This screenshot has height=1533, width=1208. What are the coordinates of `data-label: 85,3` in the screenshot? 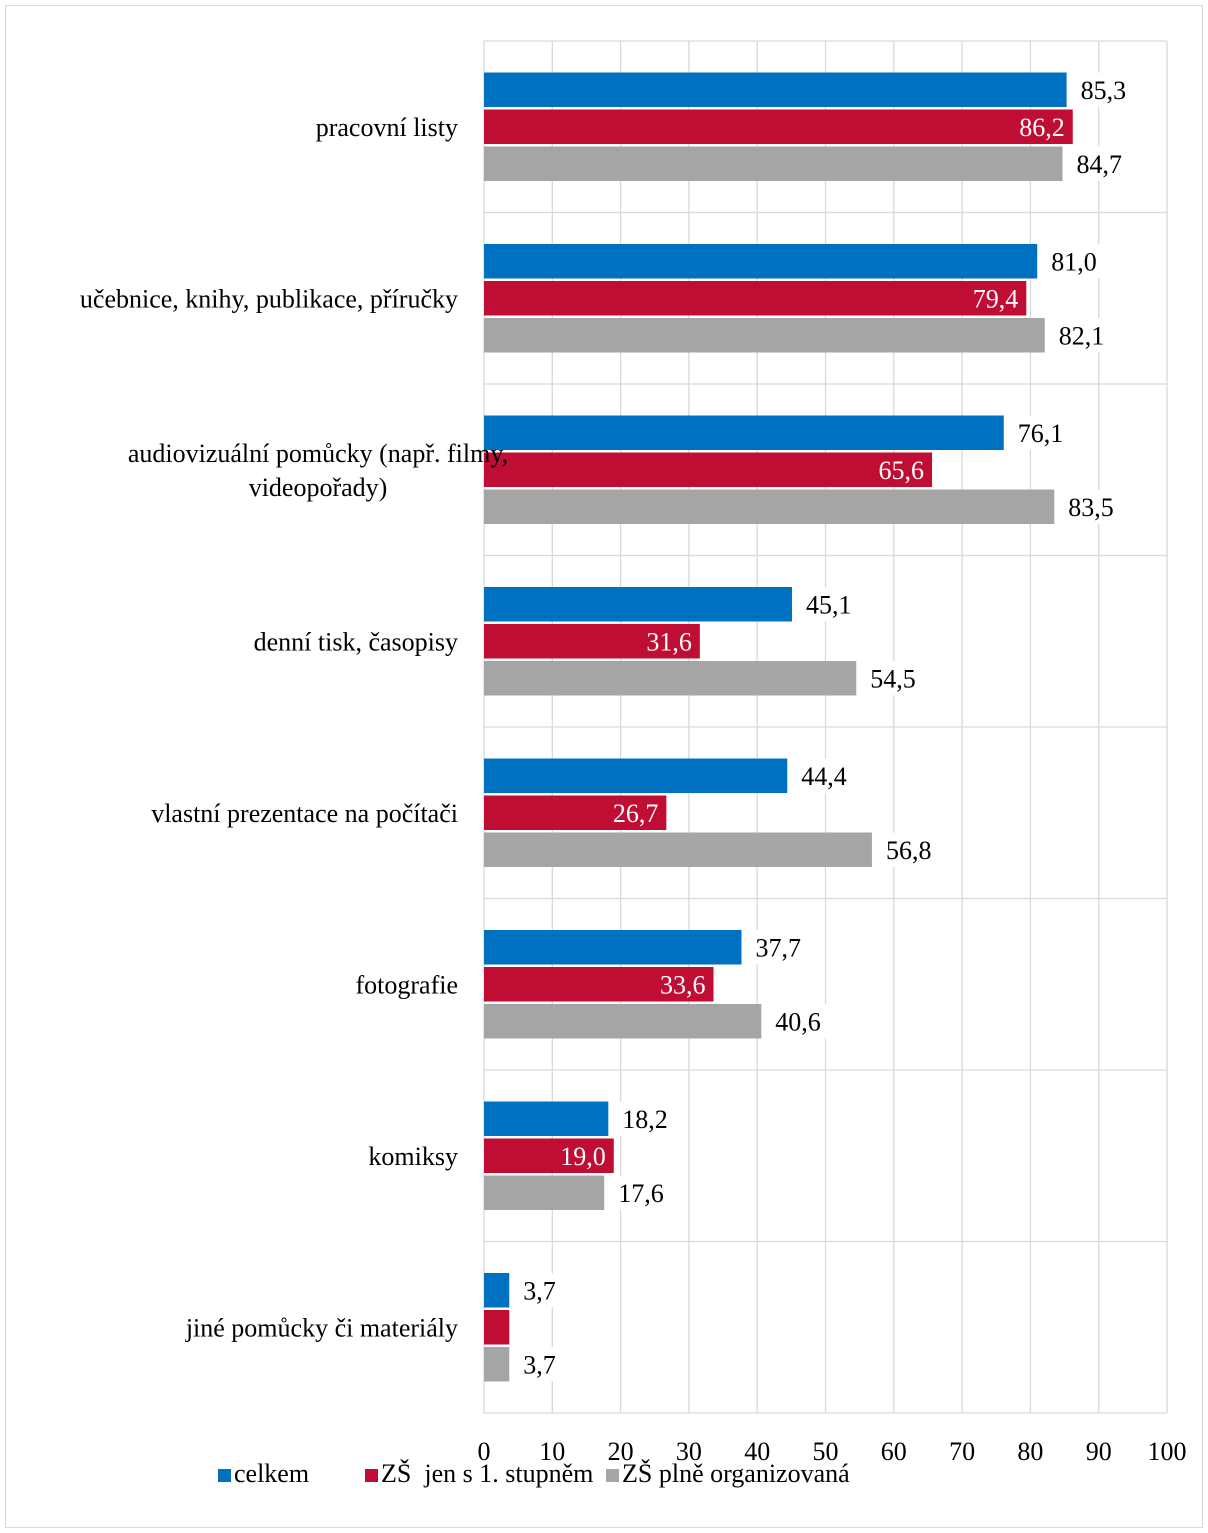 It's located at (1104, 90).